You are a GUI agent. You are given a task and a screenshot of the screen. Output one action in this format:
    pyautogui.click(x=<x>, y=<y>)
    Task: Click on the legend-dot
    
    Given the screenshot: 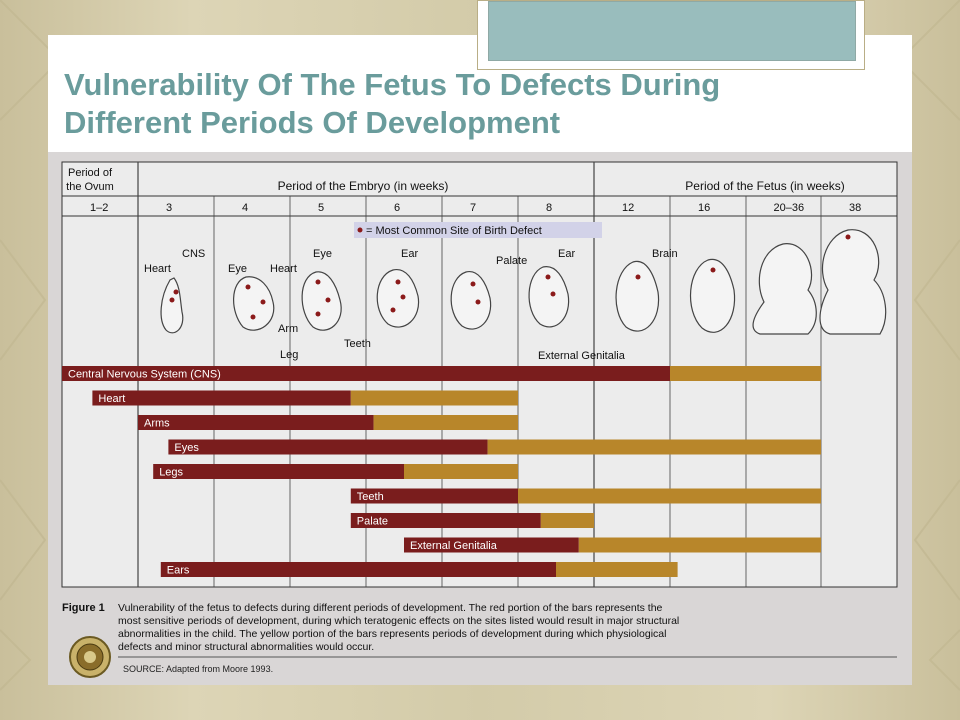 What is the action you would take?
    pyautogui.click(x=360, y=230)
    